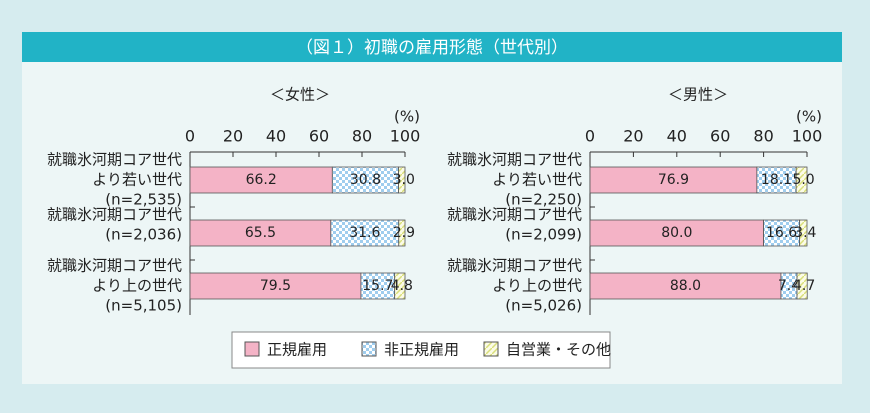  I want to click on value-label: 80.0, so click(676, 233).